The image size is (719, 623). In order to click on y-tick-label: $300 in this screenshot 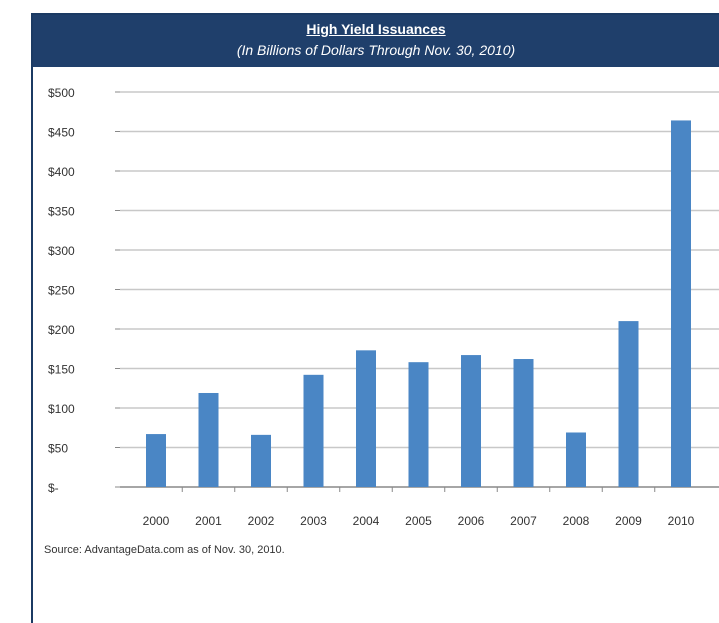, I will do `click(61, 251)`.